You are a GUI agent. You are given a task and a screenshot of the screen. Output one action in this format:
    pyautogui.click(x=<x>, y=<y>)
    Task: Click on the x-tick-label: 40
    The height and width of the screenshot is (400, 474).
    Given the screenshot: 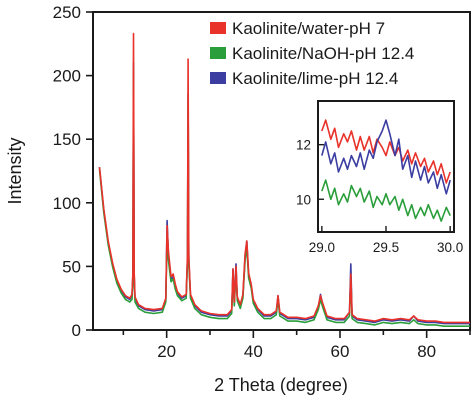 What is the action you would take?
    pyautogui.click(x=253, y=351)
    